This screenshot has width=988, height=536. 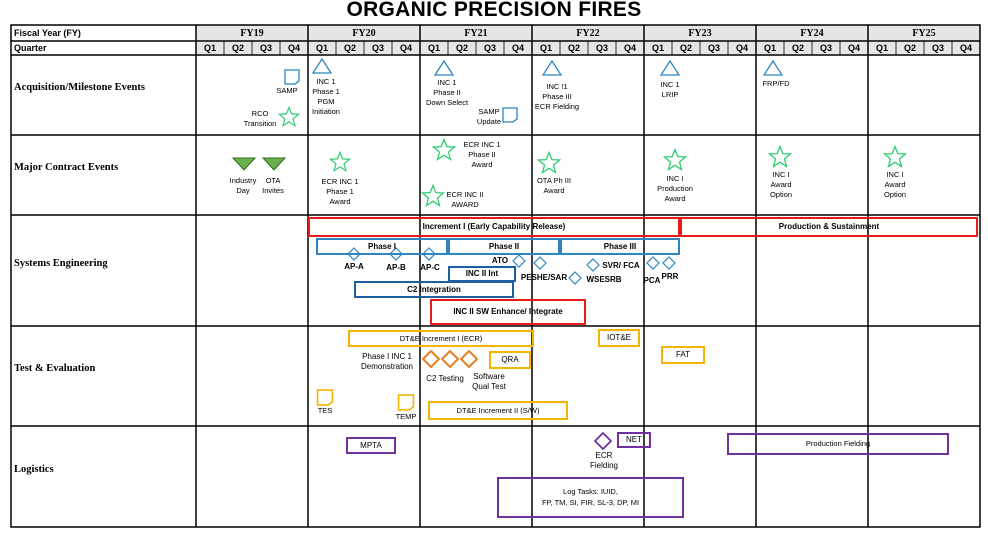 I want to click on industry-day-triangle-icon, so click(x=244, y=164).